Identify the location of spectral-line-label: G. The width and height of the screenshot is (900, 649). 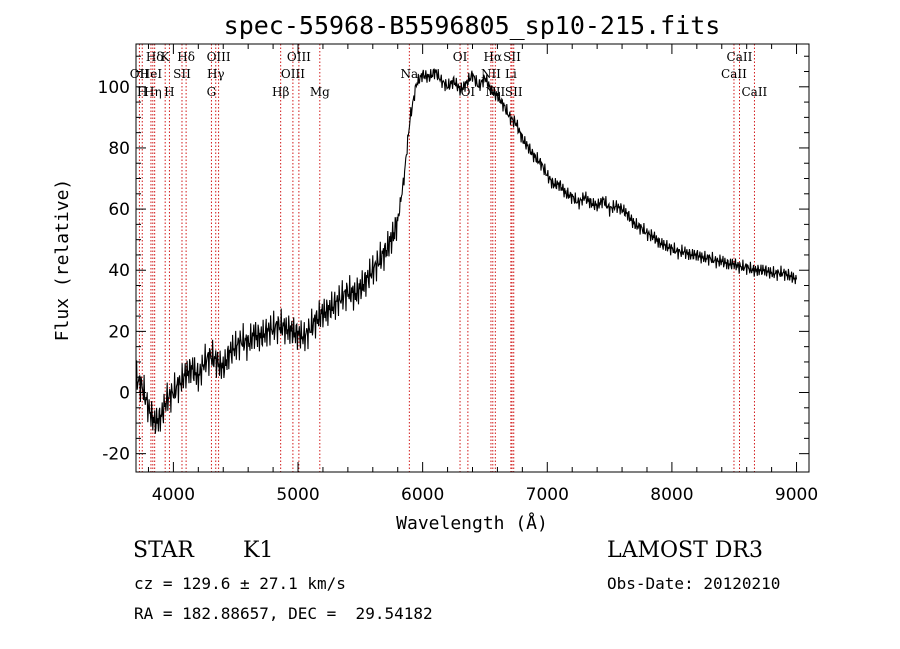
(212, 92).